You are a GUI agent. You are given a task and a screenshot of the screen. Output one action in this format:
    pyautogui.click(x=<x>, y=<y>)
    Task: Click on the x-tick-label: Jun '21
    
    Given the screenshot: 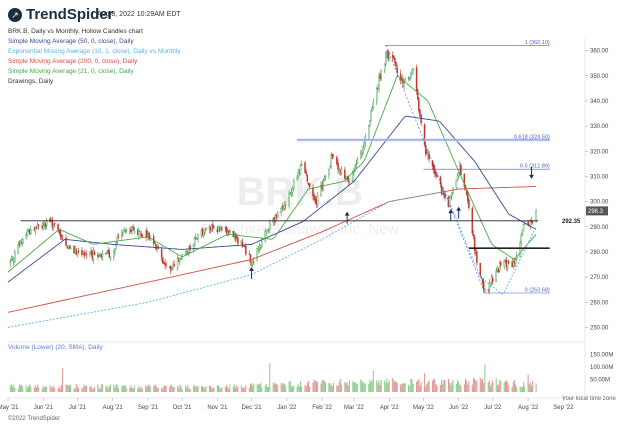 What is the action you would take?
    pyautogui.click(x=44, y=408)
    